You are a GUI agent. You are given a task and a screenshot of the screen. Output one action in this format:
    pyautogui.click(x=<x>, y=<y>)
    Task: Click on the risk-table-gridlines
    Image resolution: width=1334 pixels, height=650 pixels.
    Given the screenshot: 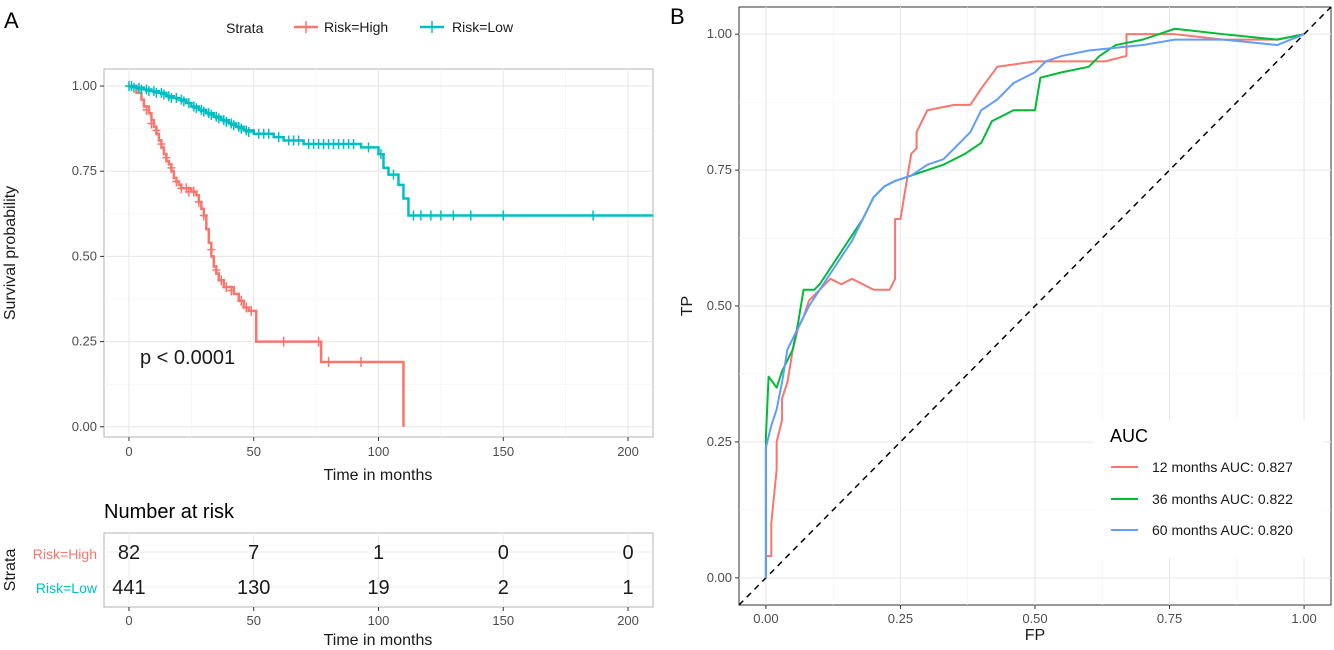 What is the action you would take?
    pyautogui.click(x=378, y=570)
    